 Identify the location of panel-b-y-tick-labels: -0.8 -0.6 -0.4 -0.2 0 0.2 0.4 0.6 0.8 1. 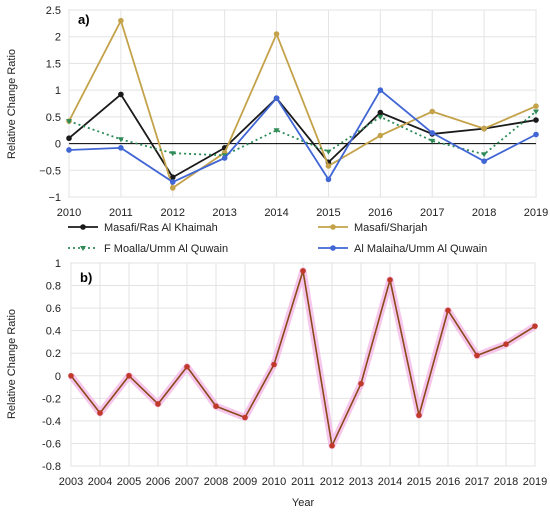
(51, 365).